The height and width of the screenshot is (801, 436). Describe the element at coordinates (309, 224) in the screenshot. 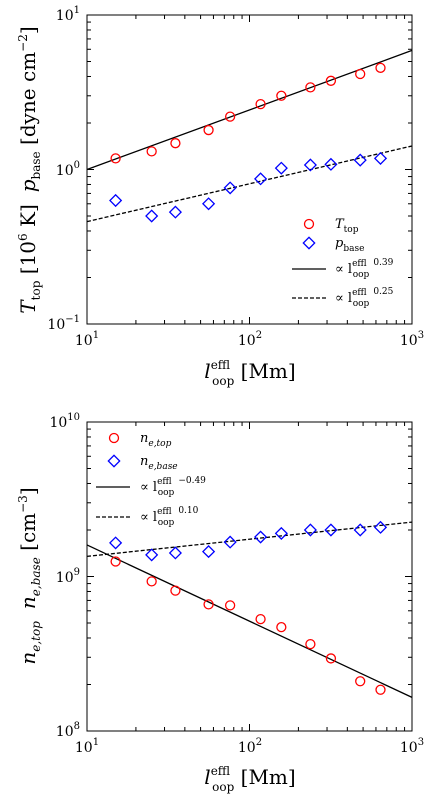

I see `top-legend-marker-ttop` at that location.